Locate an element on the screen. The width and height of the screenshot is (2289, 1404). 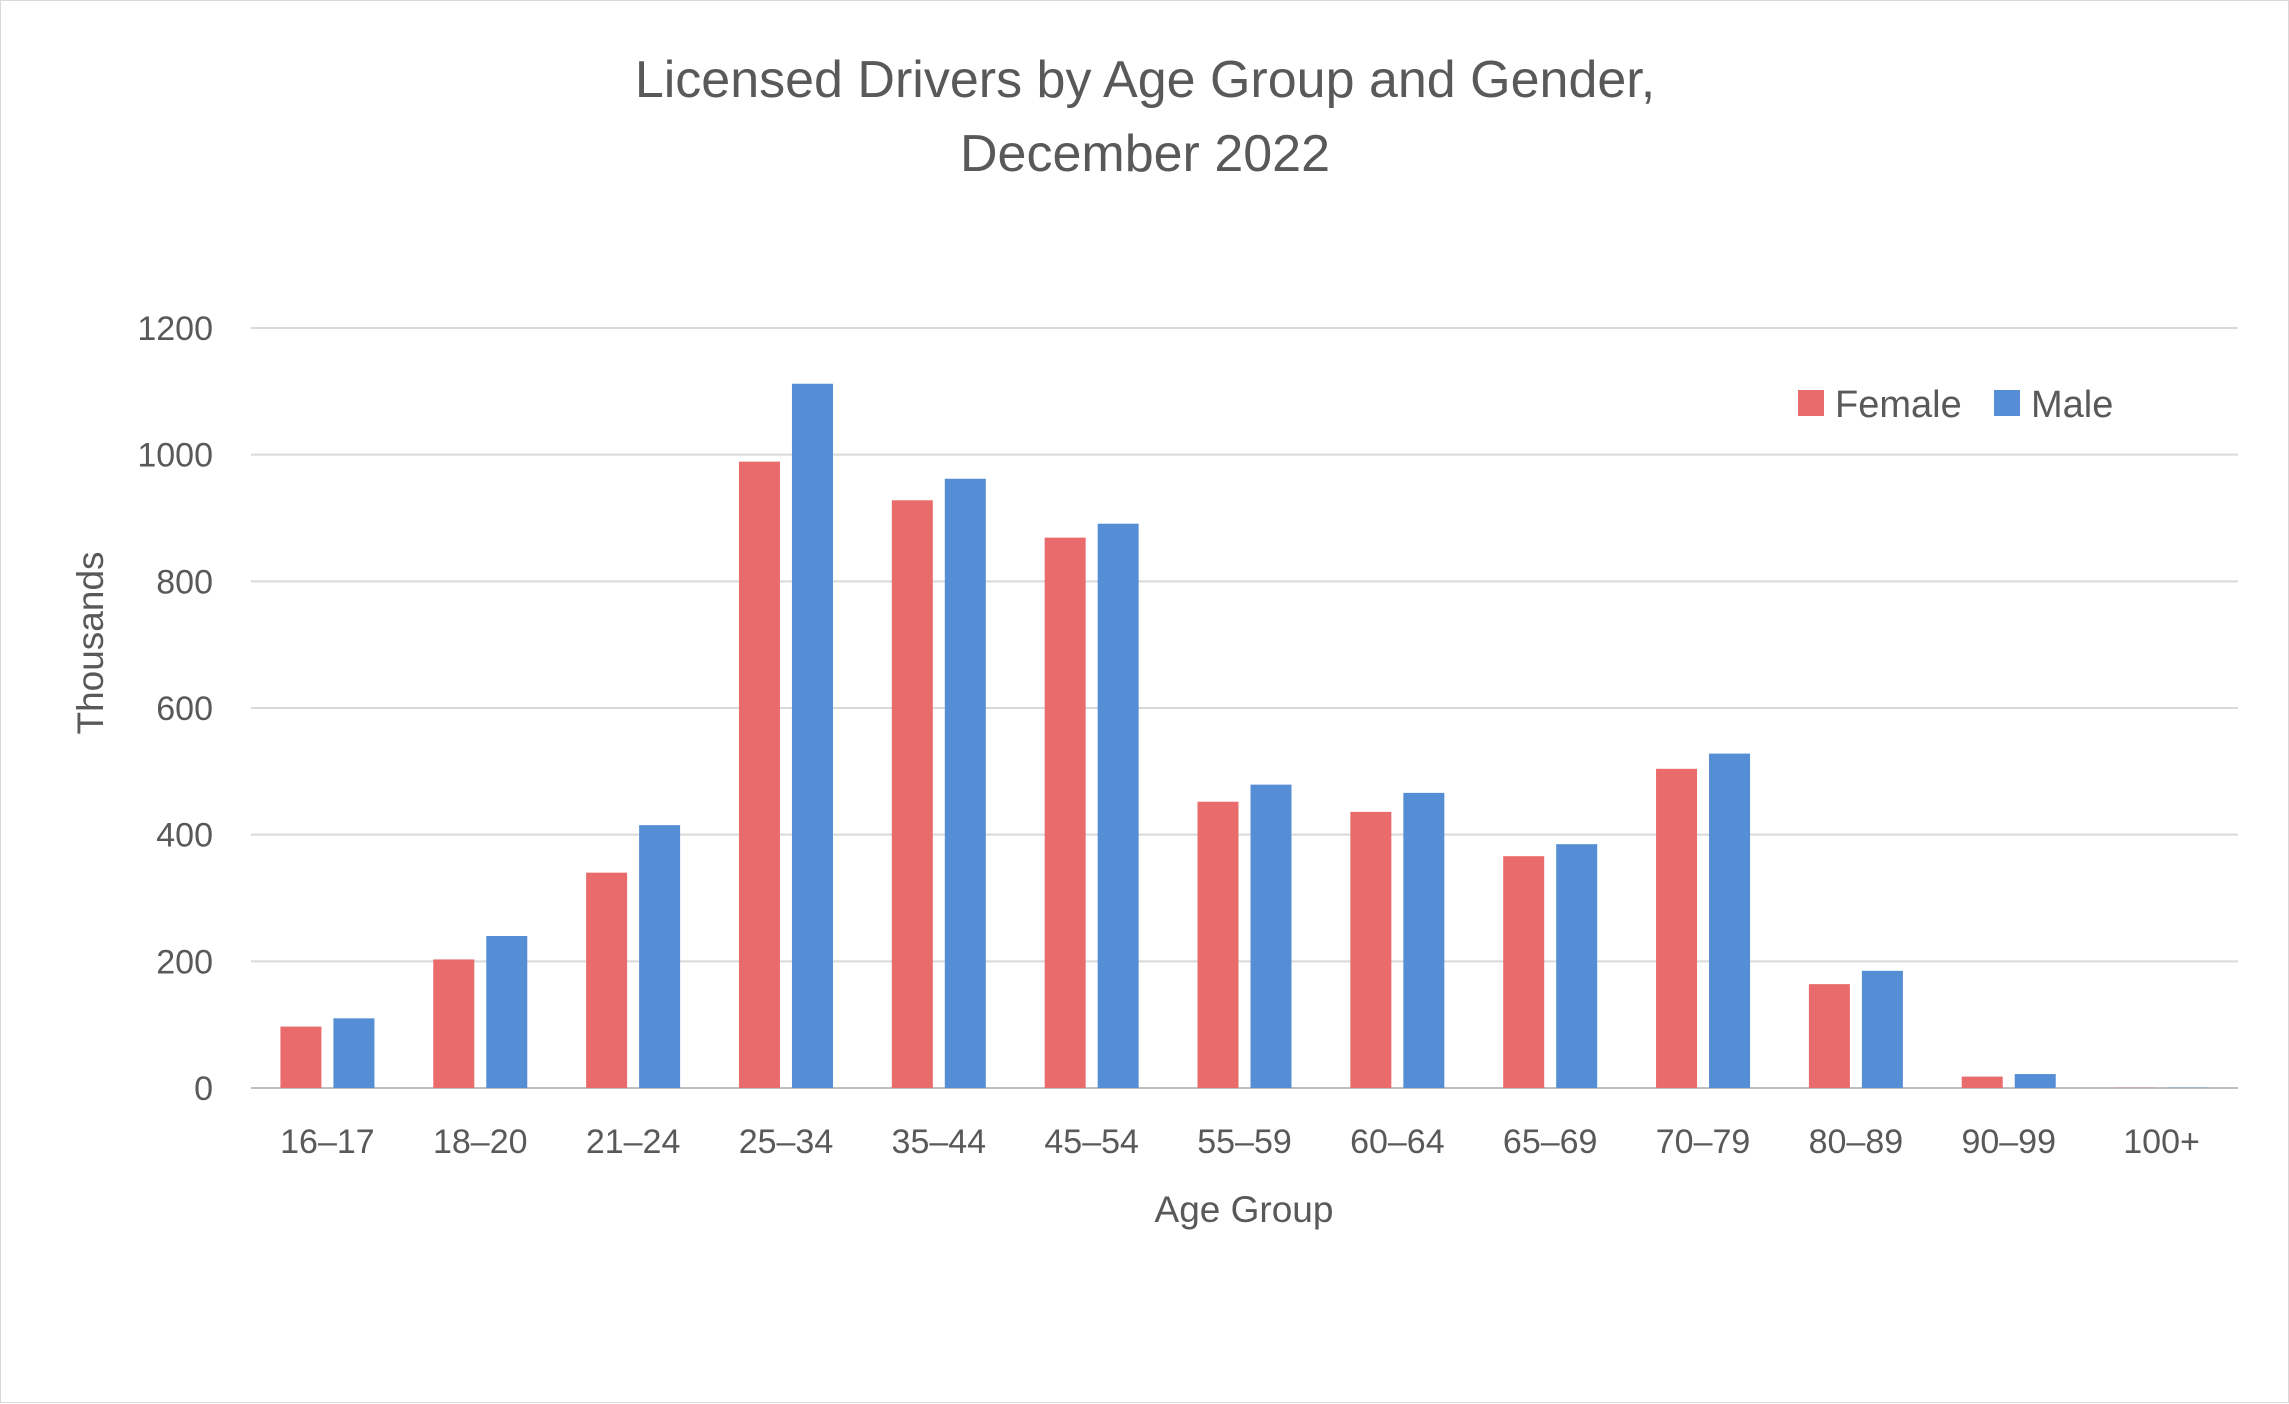
x-tick-label: 18–20 is located at coordinates (480, 1142).